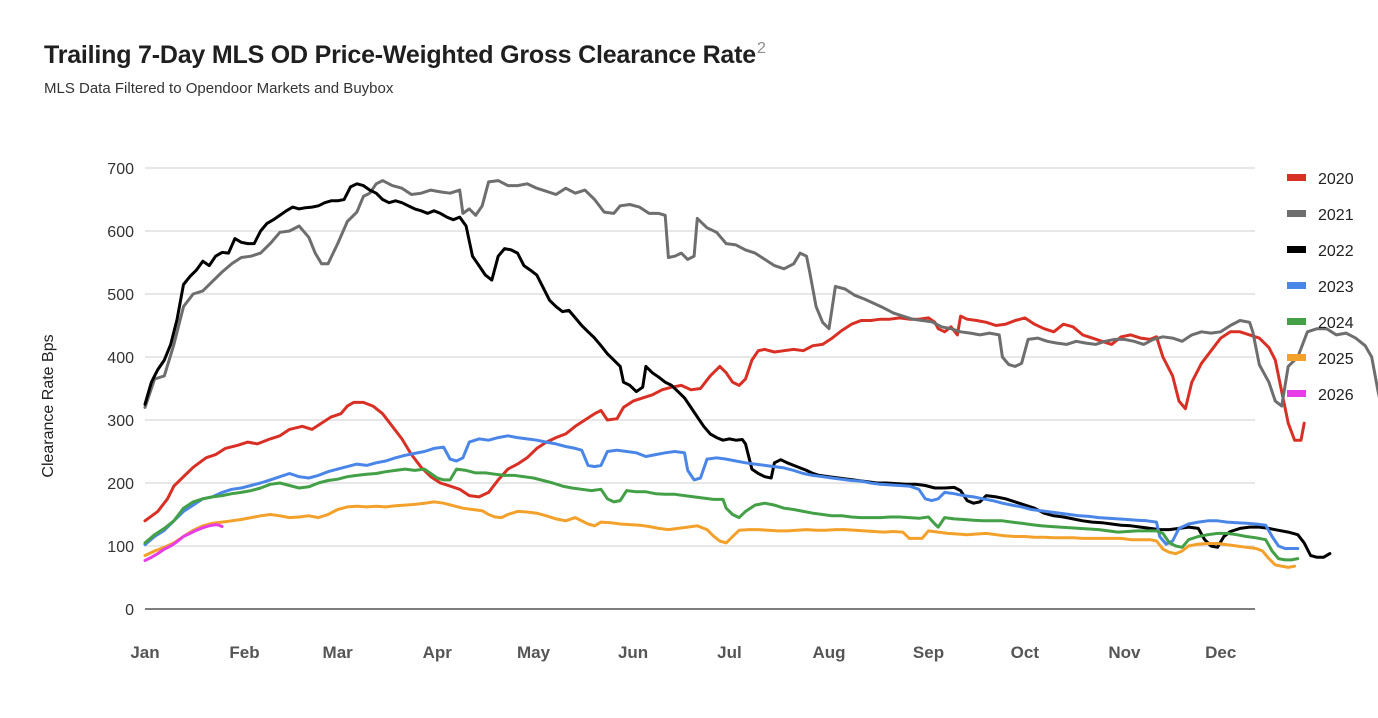 The height and width of the screenshot is (718, 1378). I want to click on title-footnote-marker: 2, so click(761, 48).